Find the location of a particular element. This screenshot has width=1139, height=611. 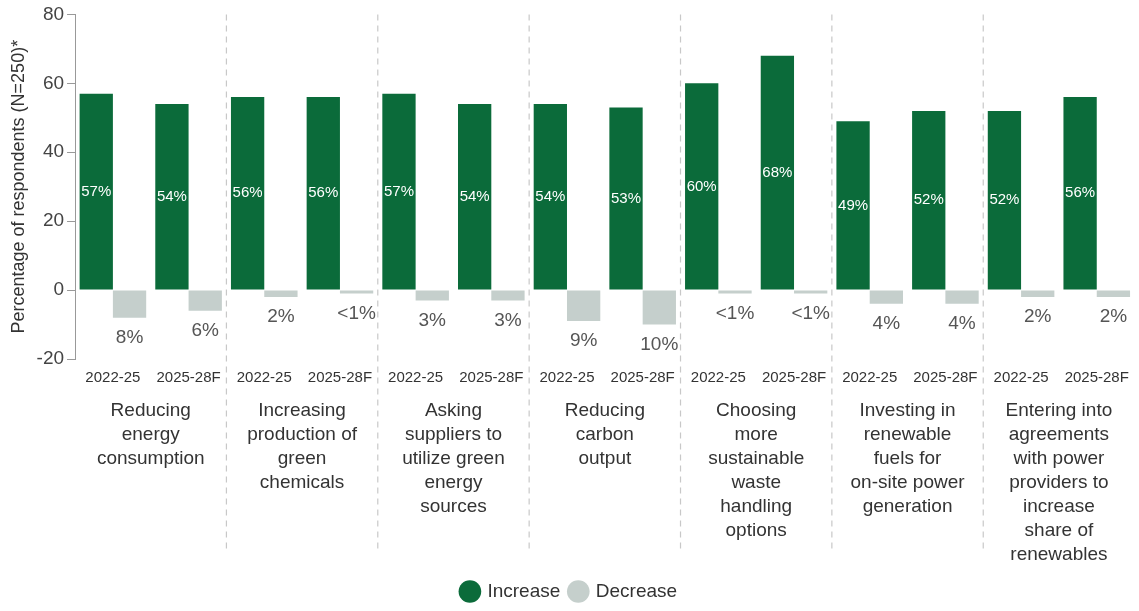

y-tick-label: 20 is located at coordinates (53, 220).